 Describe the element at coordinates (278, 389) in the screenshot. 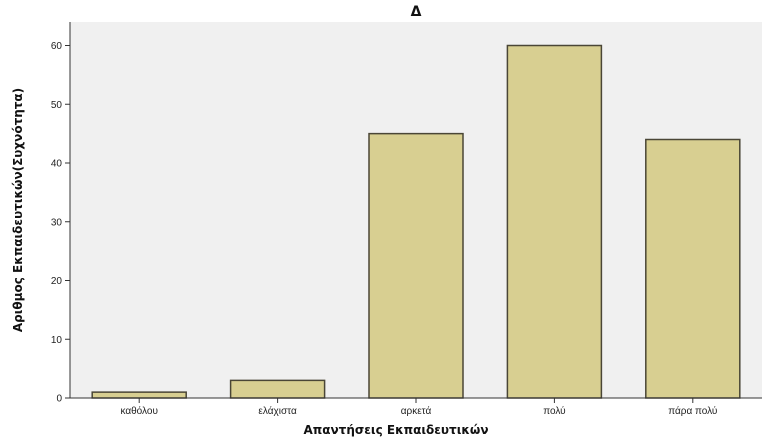

I see `bar-ελάχιστα` at that location.